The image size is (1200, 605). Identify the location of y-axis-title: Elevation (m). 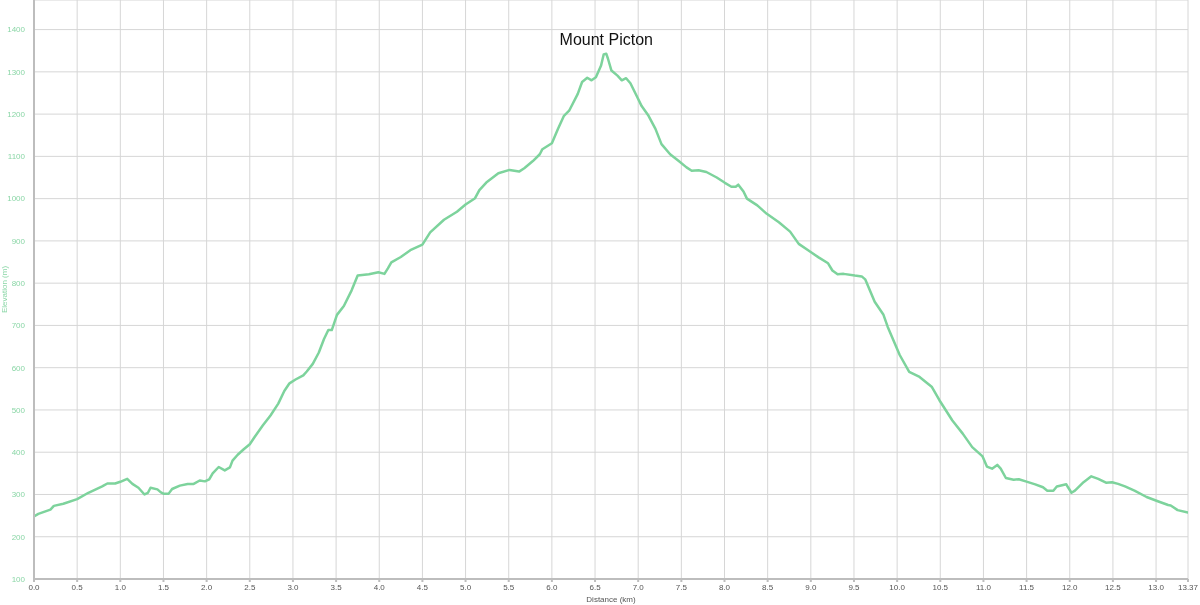
(4, 289).